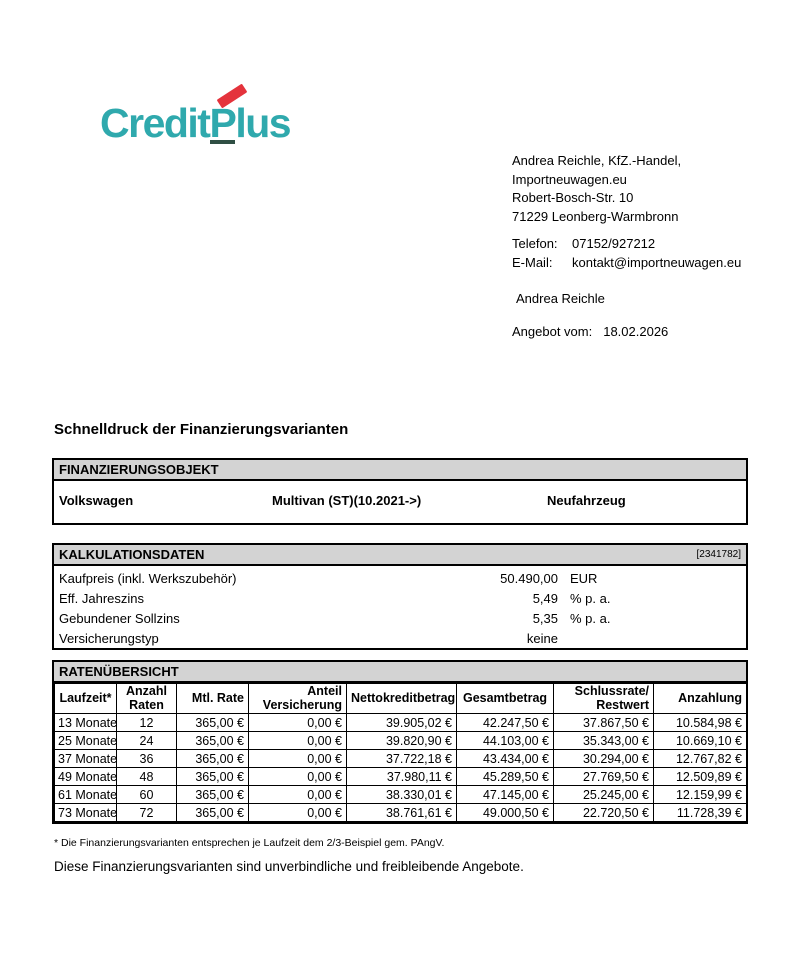 The image size is (785, 959). What do you see at coordinates (719, 554) in the screenshot?
I see `reference-number: [2341782]` at bounding box center [719, 554].